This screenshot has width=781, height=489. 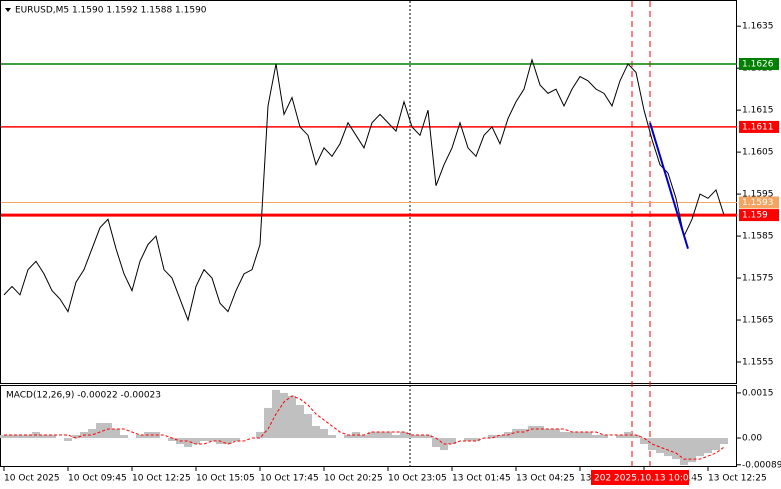 What do you see at coordinates (353, 479) in the screenshot?
I see `x-tick-label: 10 Oct 20:25` at bounding box center [353, 479].